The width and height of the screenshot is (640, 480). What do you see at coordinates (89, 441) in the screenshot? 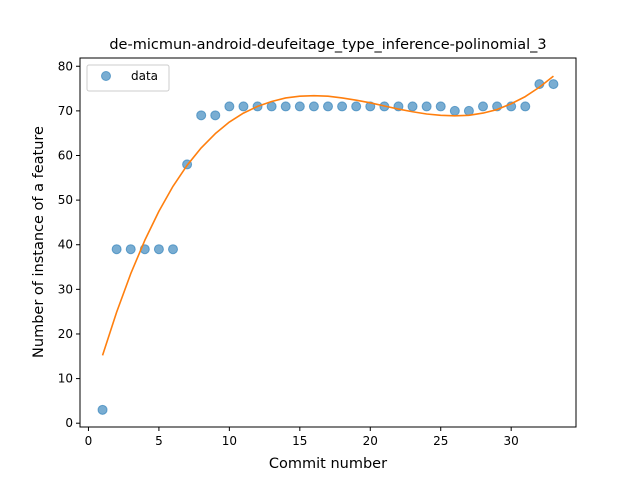
I see `x-tick-label: 0` at bounding box center [89, 441].